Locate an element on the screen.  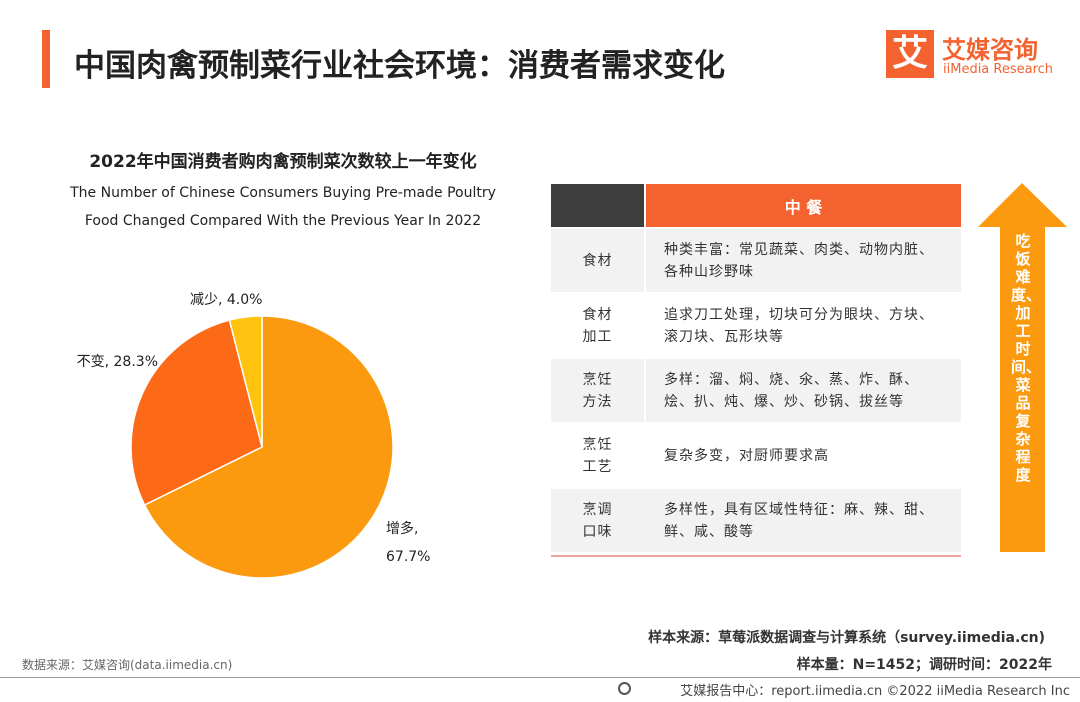
footer-line is located at coordinates (540, 677).